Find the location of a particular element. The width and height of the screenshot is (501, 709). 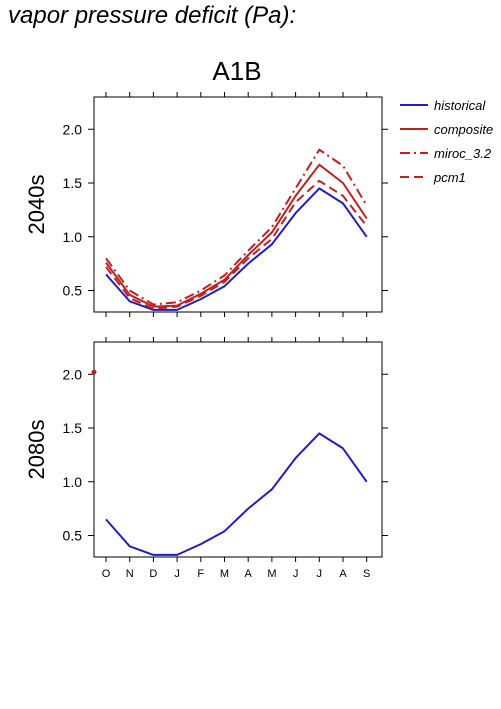

legend-label: miroc_3.2 is located at coordinates (463, 153).